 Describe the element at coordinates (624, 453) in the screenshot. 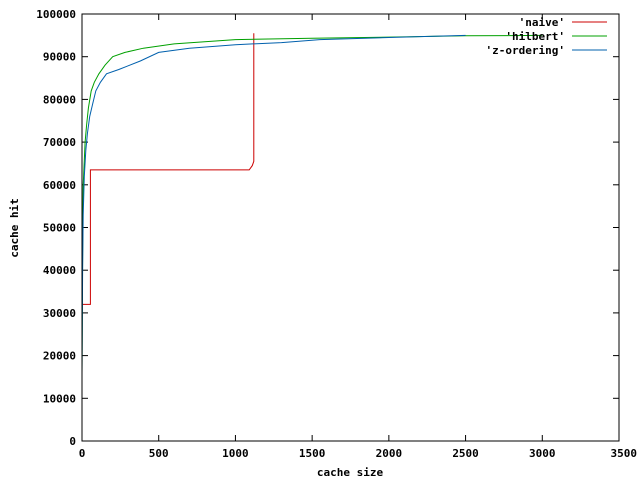

I see `x-tick-label: 3500` at that location.